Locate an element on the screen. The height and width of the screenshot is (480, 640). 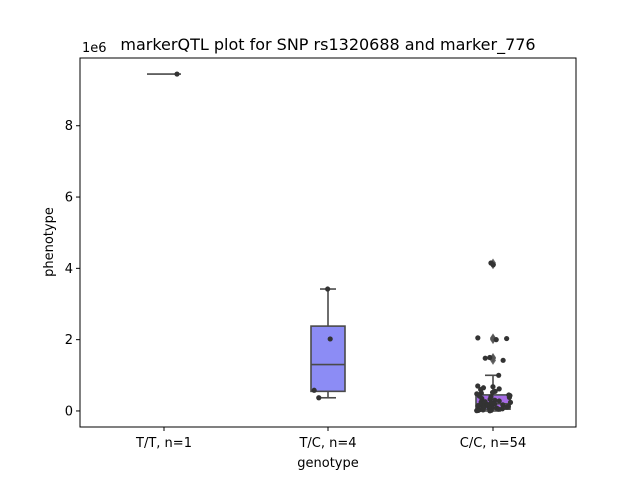
x-tick-label: C/C, n=54 is located at coordinates (493, 443).